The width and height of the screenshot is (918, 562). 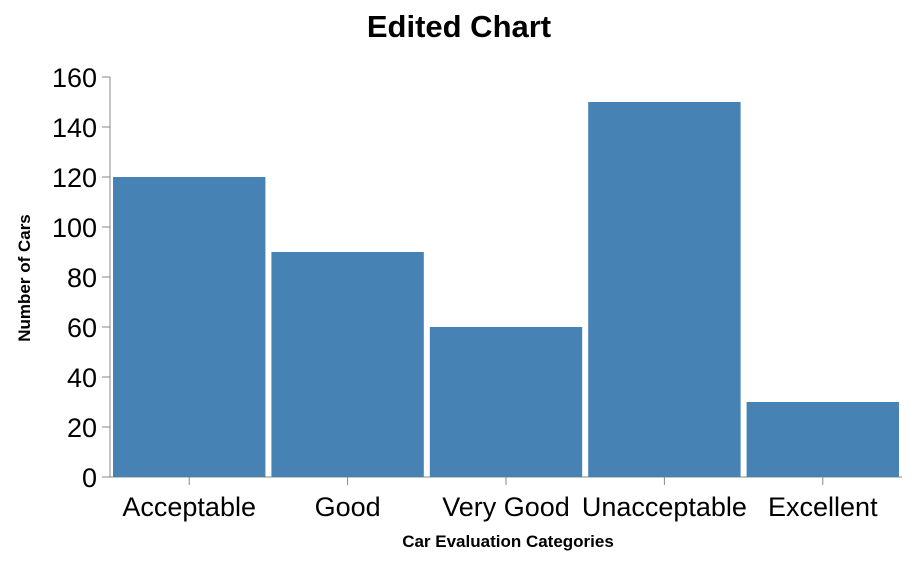 I want to click on y-tick-label: 80, so click(x=82, y=278).